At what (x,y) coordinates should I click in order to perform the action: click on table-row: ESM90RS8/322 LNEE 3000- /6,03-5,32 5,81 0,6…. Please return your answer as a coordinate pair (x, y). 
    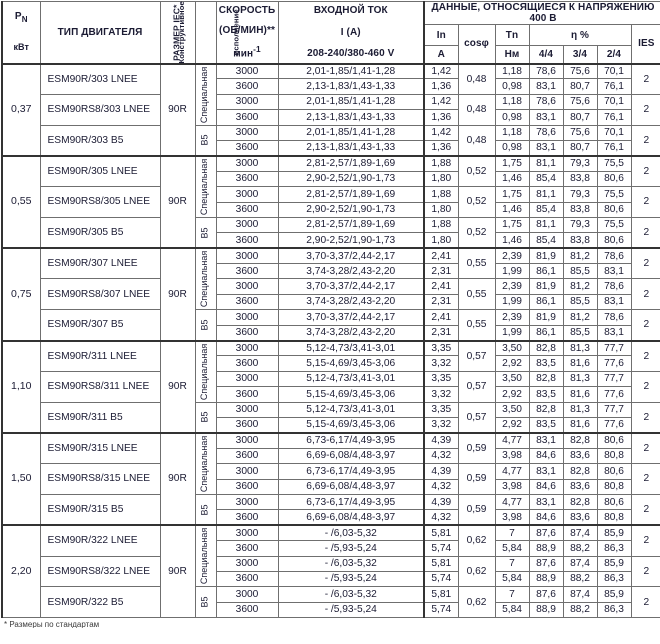
    Looking at the image, I should click on (331, 571).